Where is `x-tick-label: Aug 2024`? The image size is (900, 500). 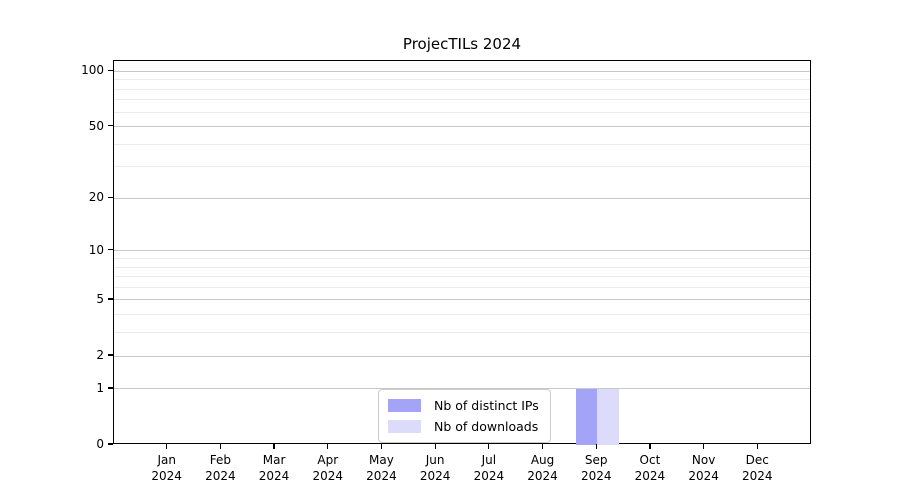
x-tick-label: Aug 2024 is located at coordinates (542, 468).